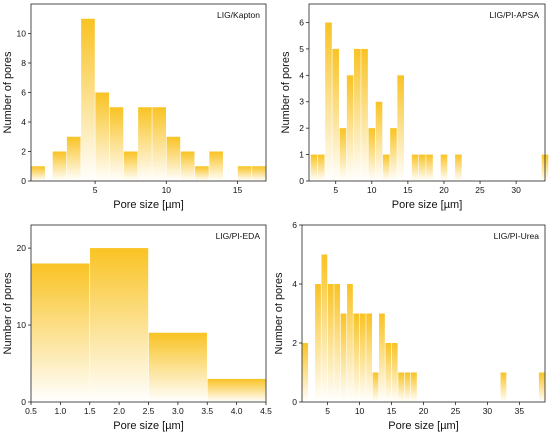 The image size is (550, 435). I want to click on x-tick-label: 4.0, so click(237, 411).